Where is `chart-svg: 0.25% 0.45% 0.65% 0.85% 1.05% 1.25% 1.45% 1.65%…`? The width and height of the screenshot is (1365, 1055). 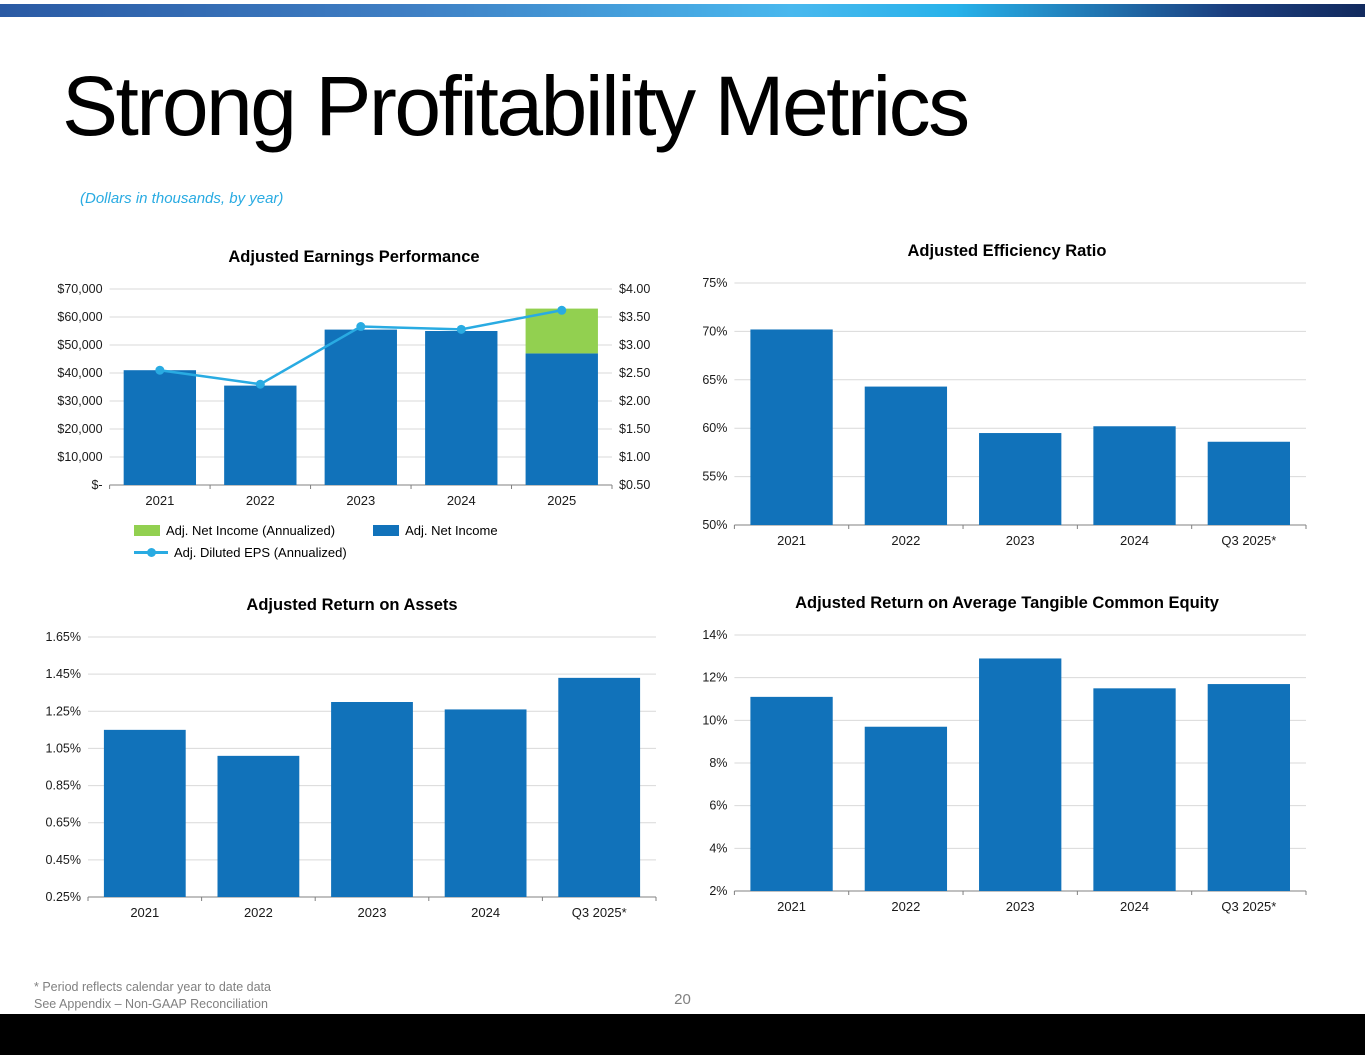
chart-svg: 0.25% 0.45% 0.65% 0.85% 1.05% 1.25% 1.45% 1.65%… is located at coordinates (351, 775).